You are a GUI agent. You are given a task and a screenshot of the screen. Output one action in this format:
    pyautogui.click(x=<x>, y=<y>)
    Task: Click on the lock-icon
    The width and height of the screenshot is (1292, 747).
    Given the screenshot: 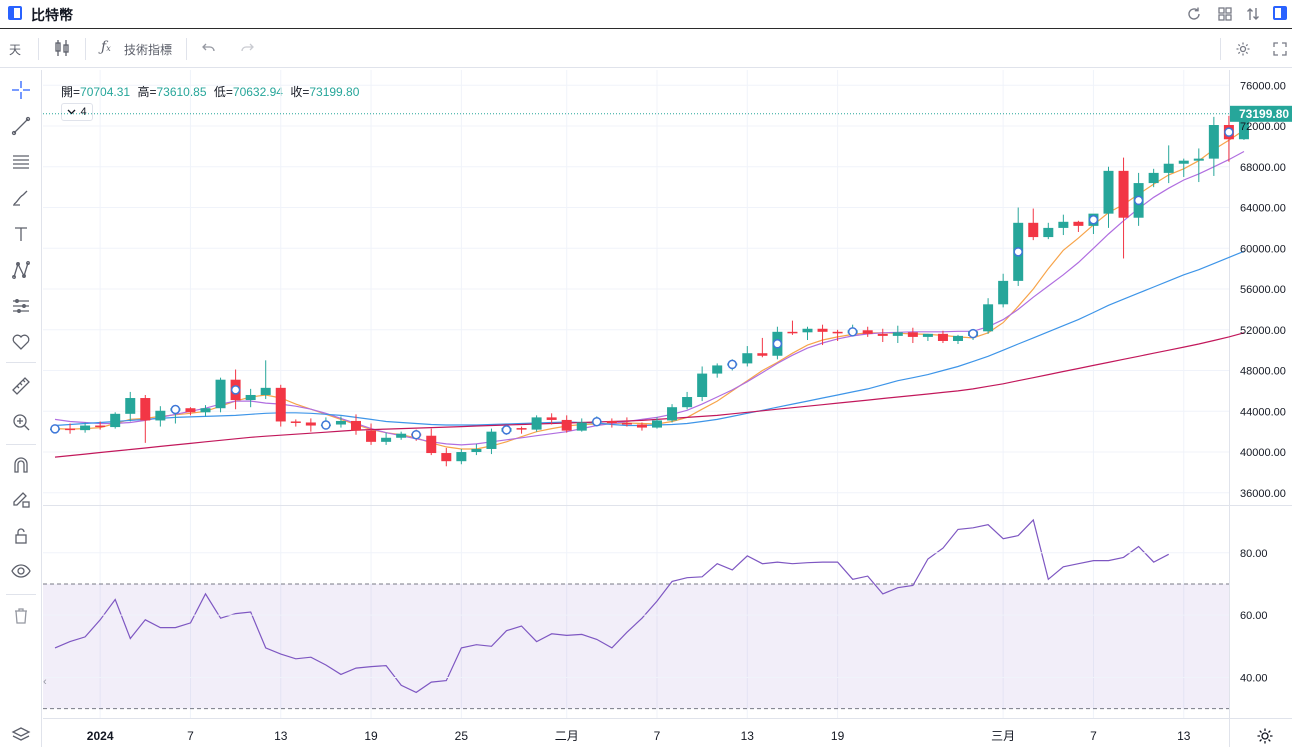 What is the action you would take?
    pyautogui.click(x=21, y=536)
    